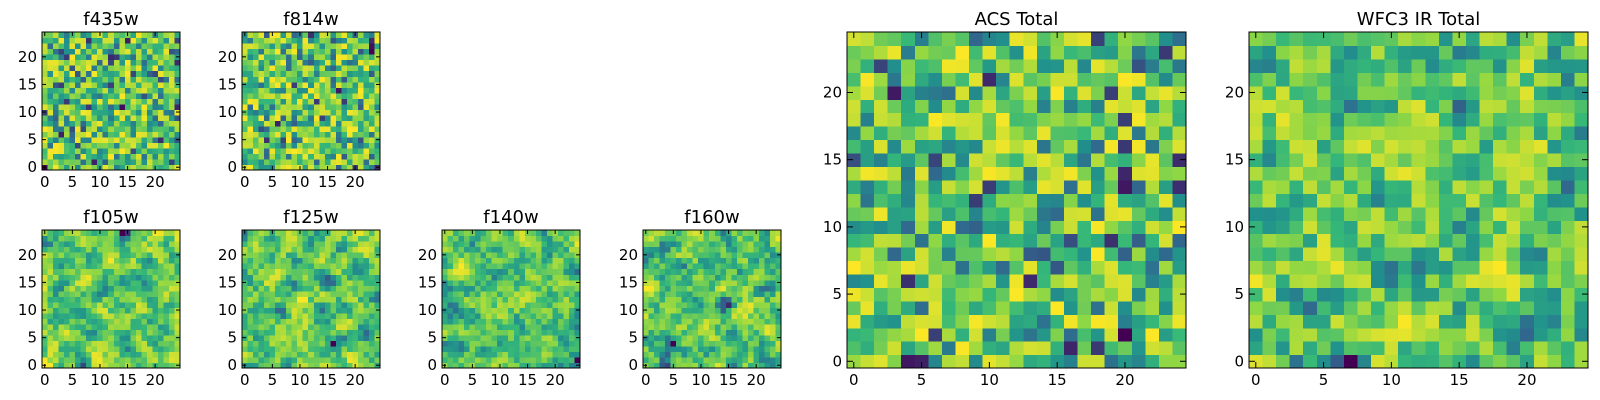 The width and height of the screenshot is (1600, 400). What do you see at coordinates (99, 182) in the screenshot?
I see `x-tick-label: 10` at bounding box center [99, 182].